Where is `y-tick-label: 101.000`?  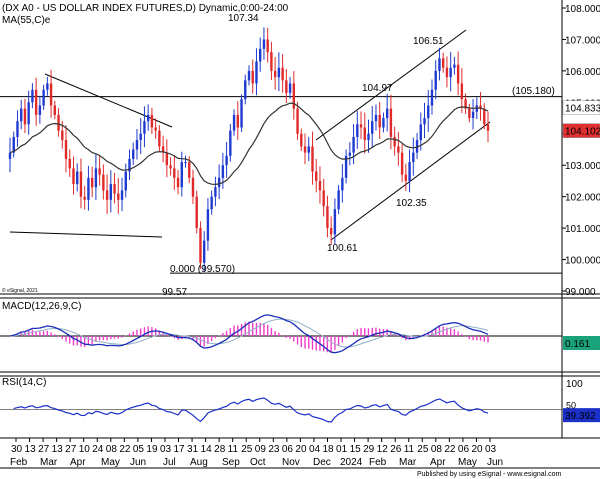
y-tick-label: 101.000 is located at coordinates (582, 229).